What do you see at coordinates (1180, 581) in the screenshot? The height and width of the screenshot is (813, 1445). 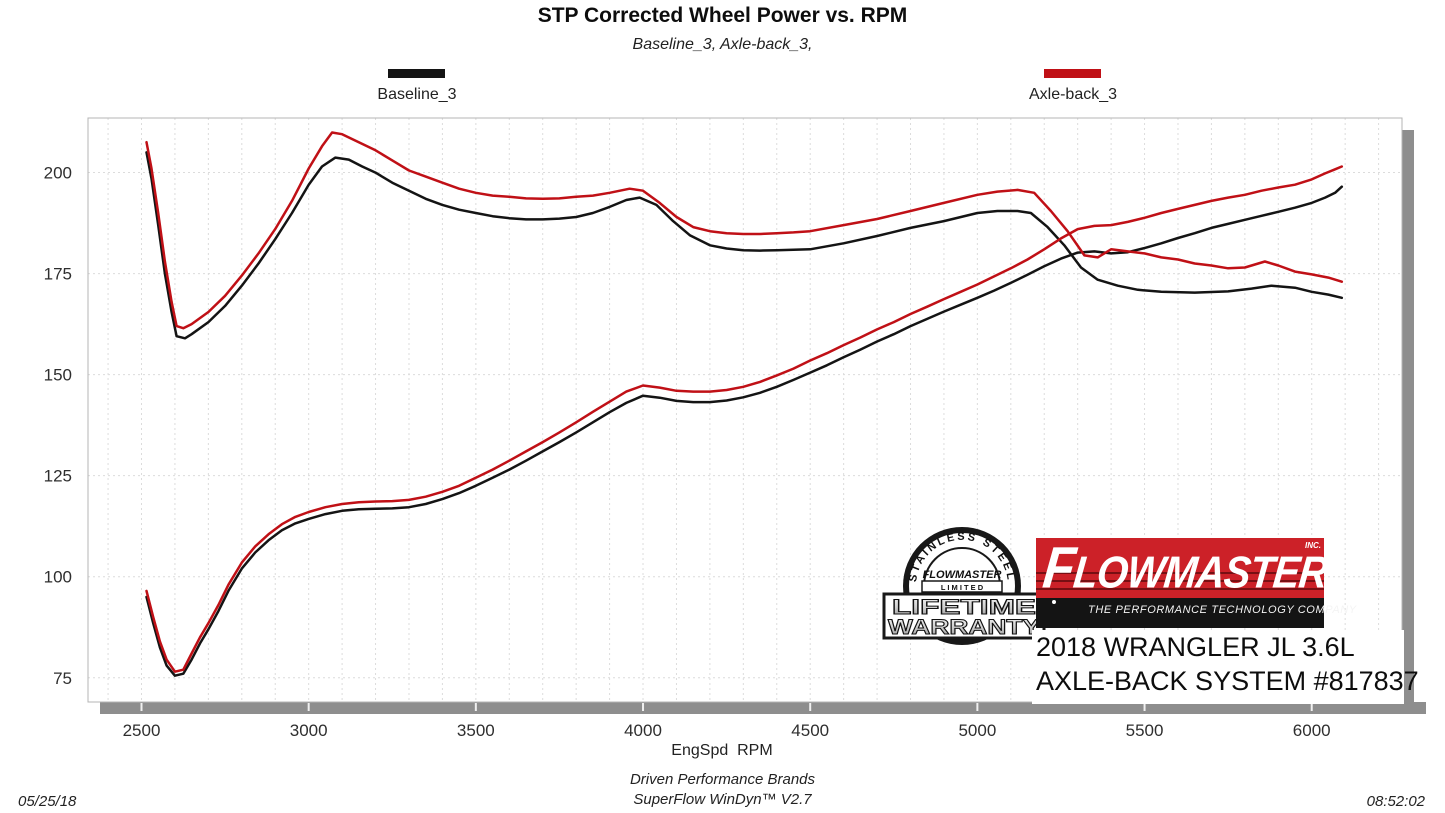 I see `logo-pinstripes` at bounding box center [1180, 581].